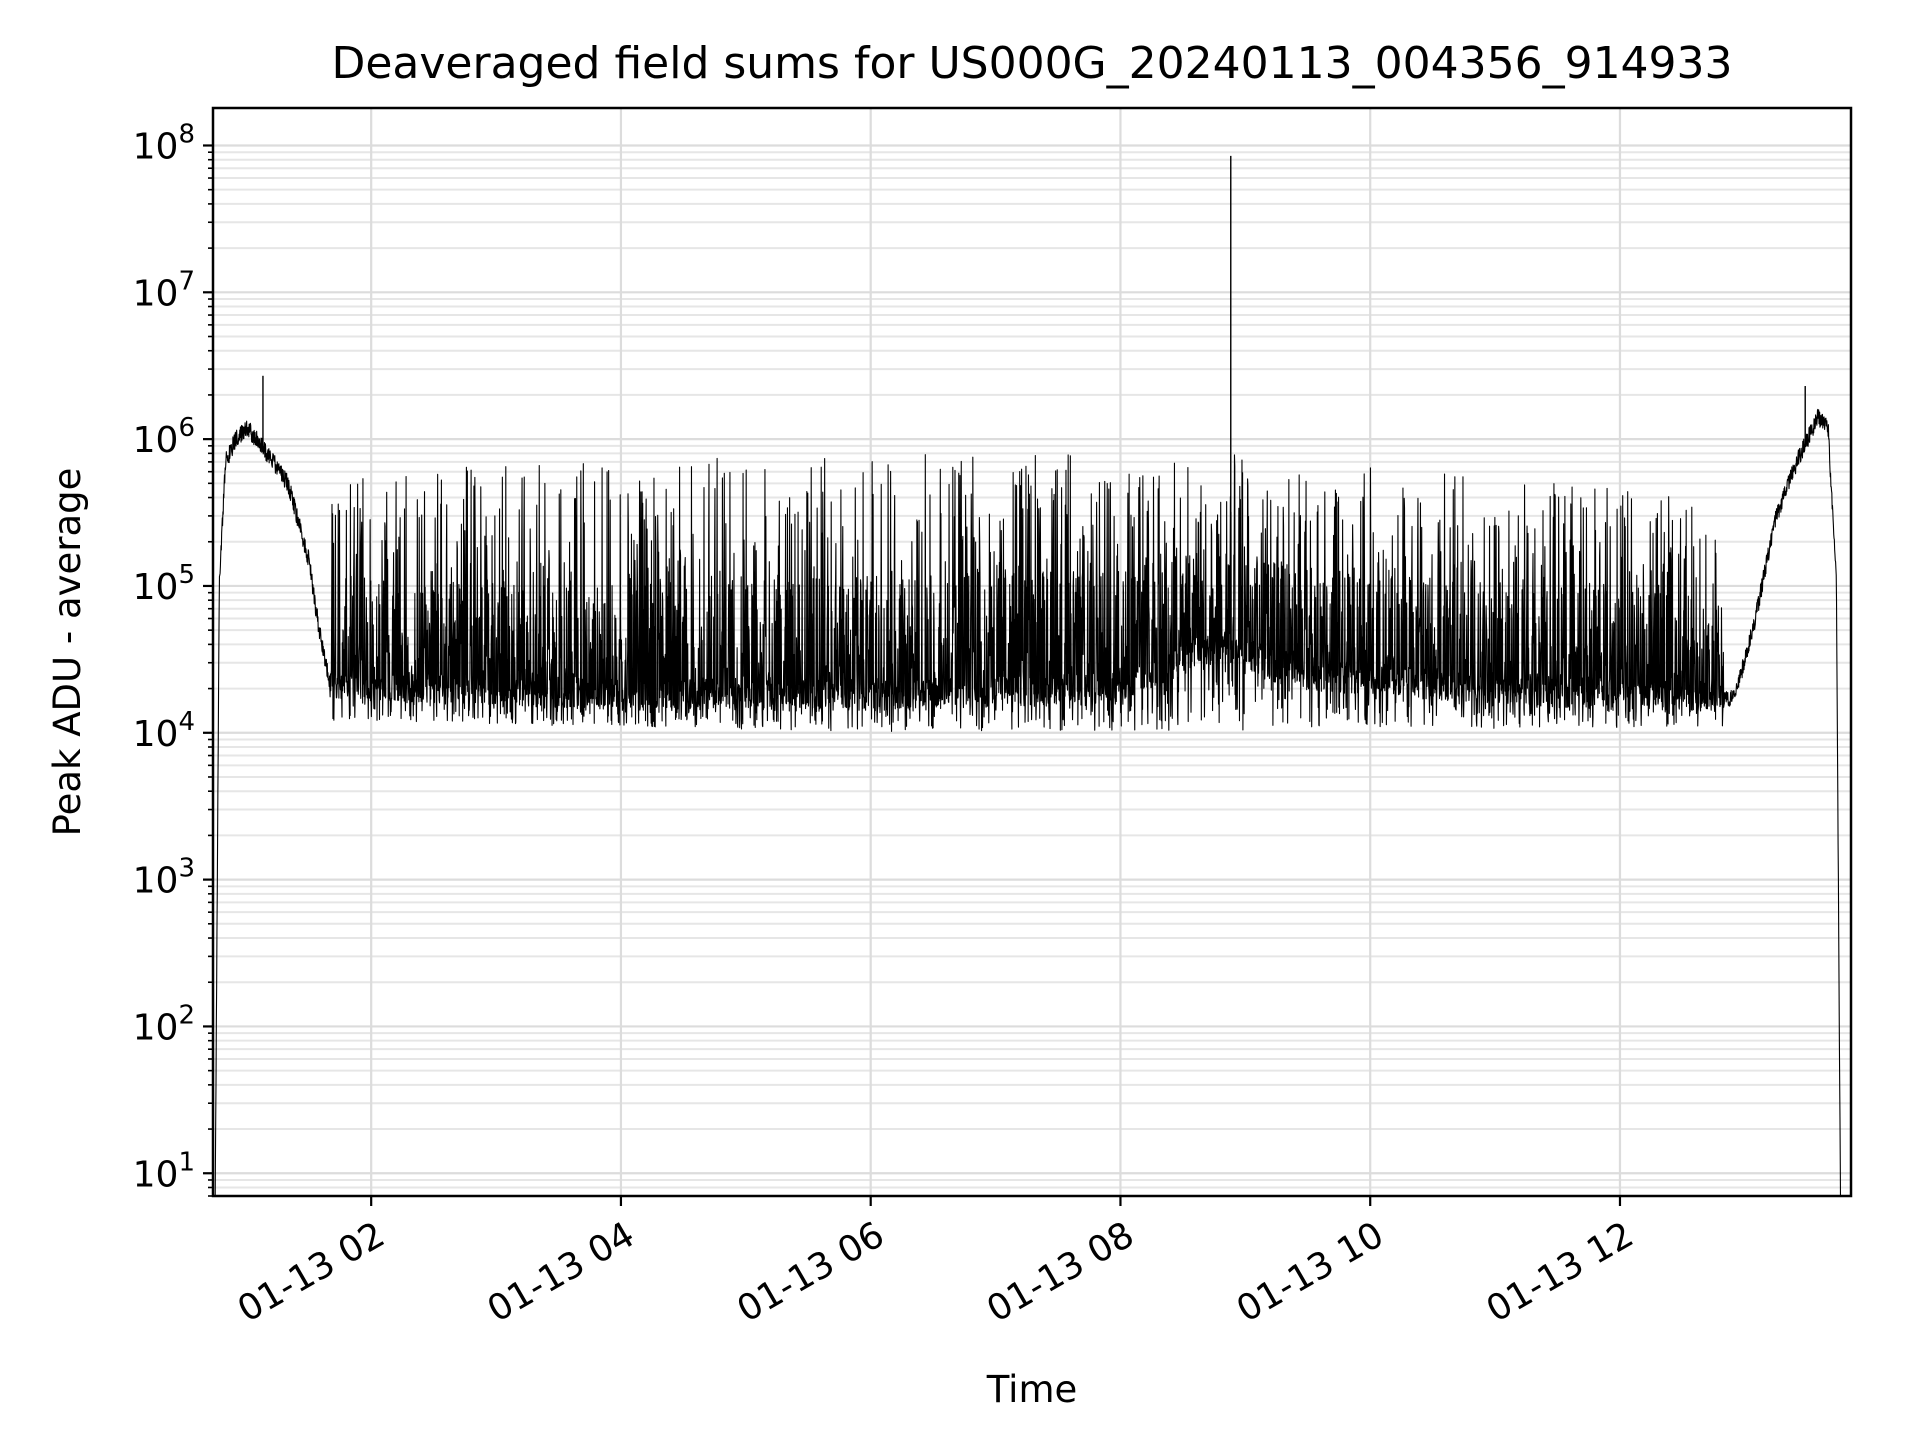 This screenshot has height=1440, width=1920. What do you see at coordinates (164, 878) in the screenshot?
I see `y-tick-label: 10³` at bounding box center [164, 878].